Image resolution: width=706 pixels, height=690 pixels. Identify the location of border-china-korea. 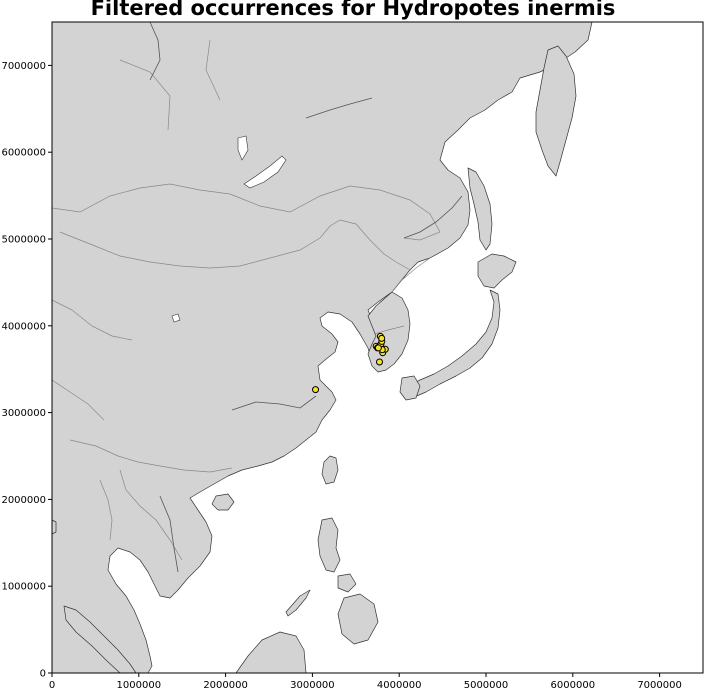
(411, 275).